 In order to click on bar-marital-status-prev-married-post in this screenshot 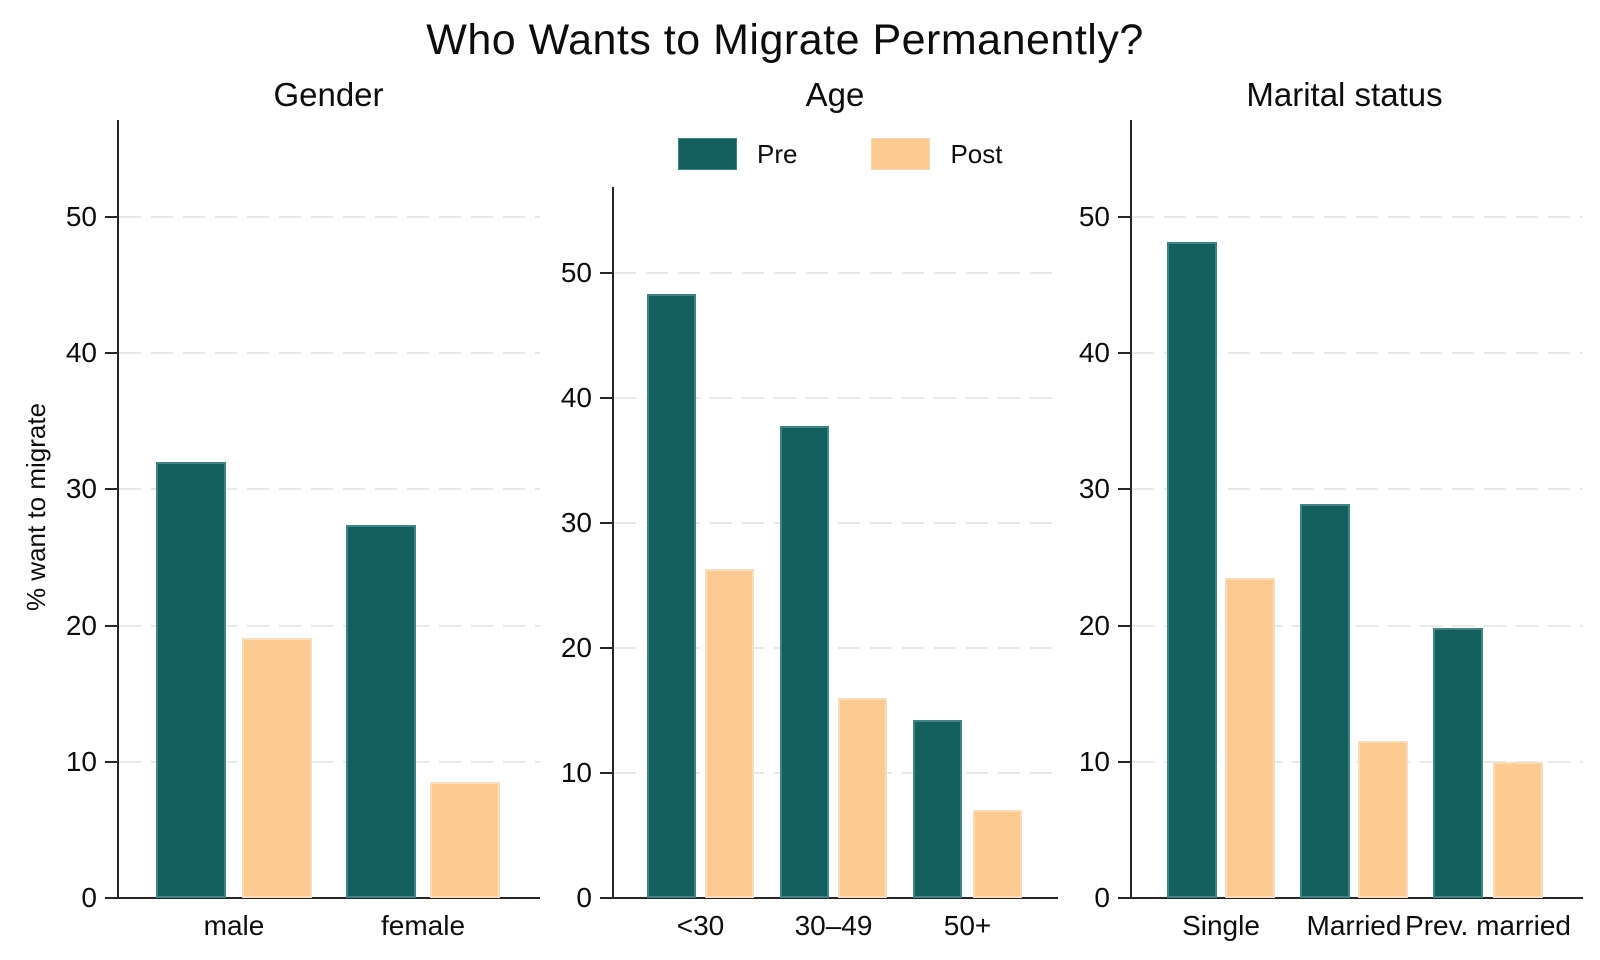, I will do `click(1518, 830)`.